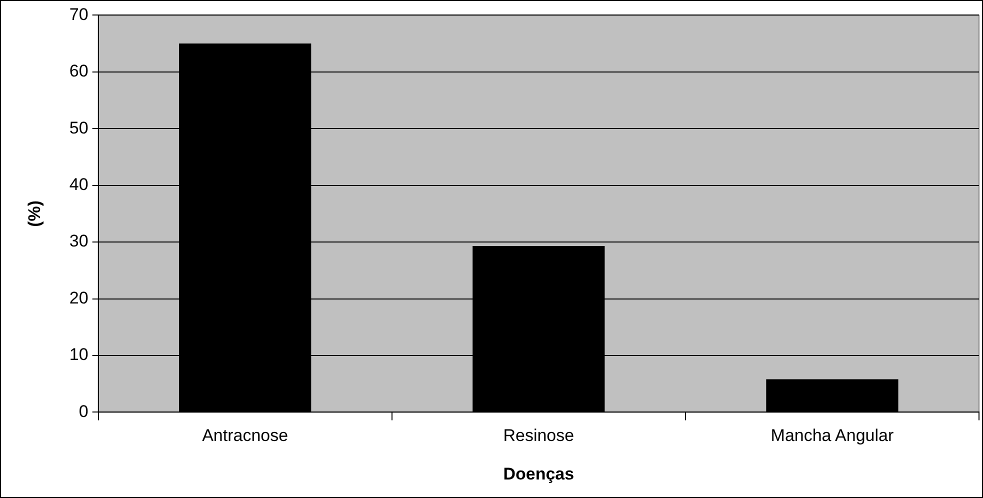  Describe the element at coordinates (78, 184) in the screenshot. I see `y-tick-label: 40` at that location.